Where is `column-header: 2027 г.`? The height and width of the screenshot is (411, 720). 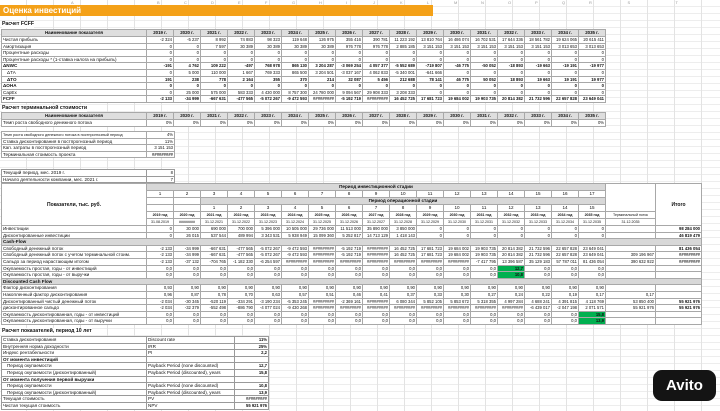 column-header: 2027 г. is located at coordinates (376, 33).